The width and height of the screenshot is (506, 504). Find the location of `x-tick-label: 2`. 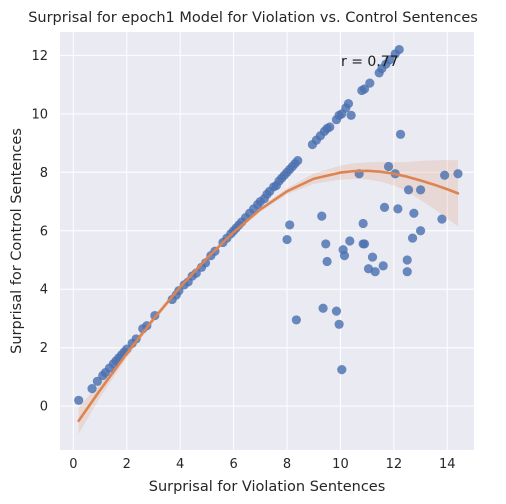

x-tick-label: 2 is located at coordinates (127, 464).